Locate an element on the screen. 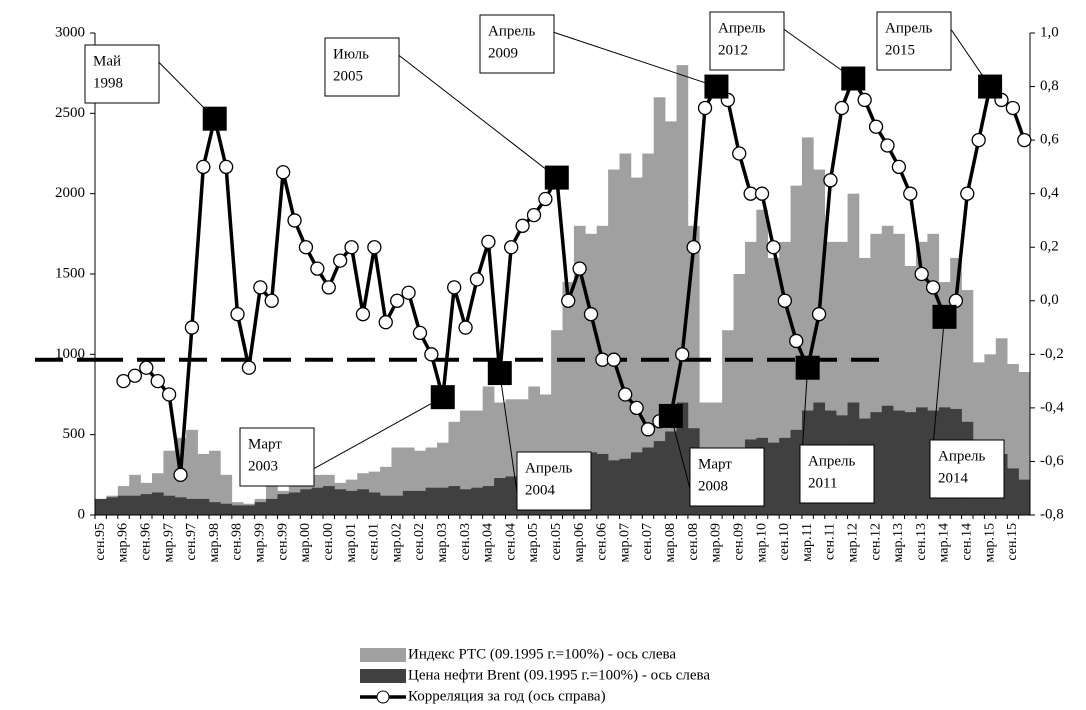 This screenshot has width=1086, height=710. x-tick-label: мар.98 is located at coordinates (214, 542).